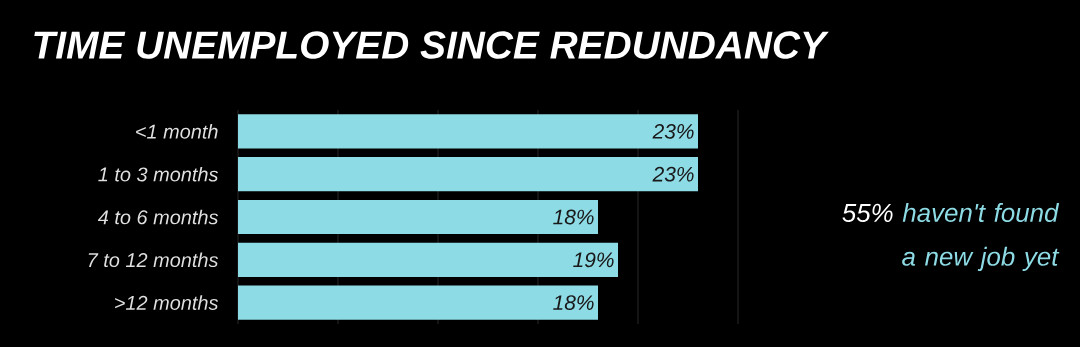 The height and width of the screenshot is (347, 1080). I want to click on y-tick-label: 7 to 12 months, so click(153, 260).